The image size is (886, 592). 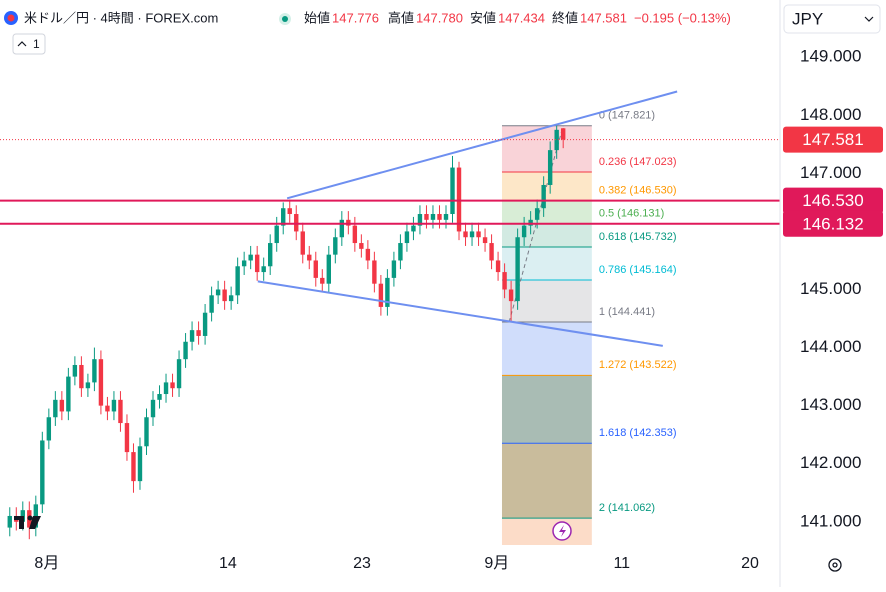 What do you see at coordinates (362, 563) in the screenshot?
I see `x-tick-label: 23` at bounding box center [362, 563].